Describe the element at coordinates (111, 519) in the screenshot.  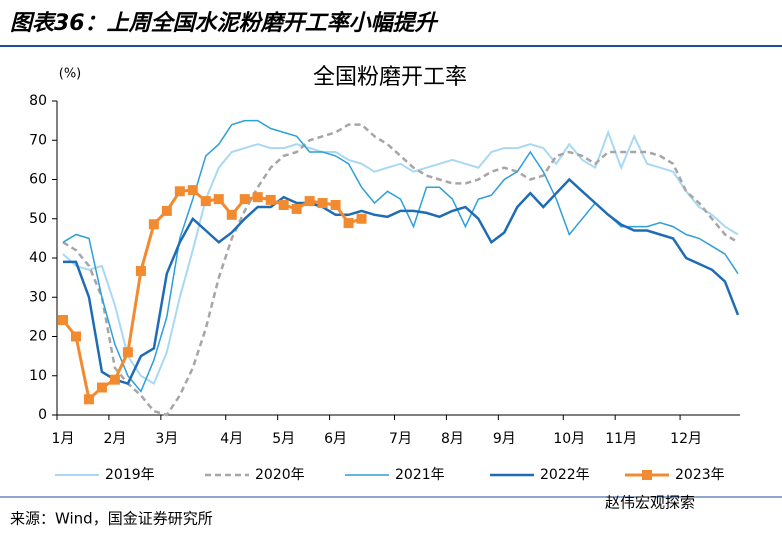
I see `source: 来源：Wind，国金证券研究所` at that location.